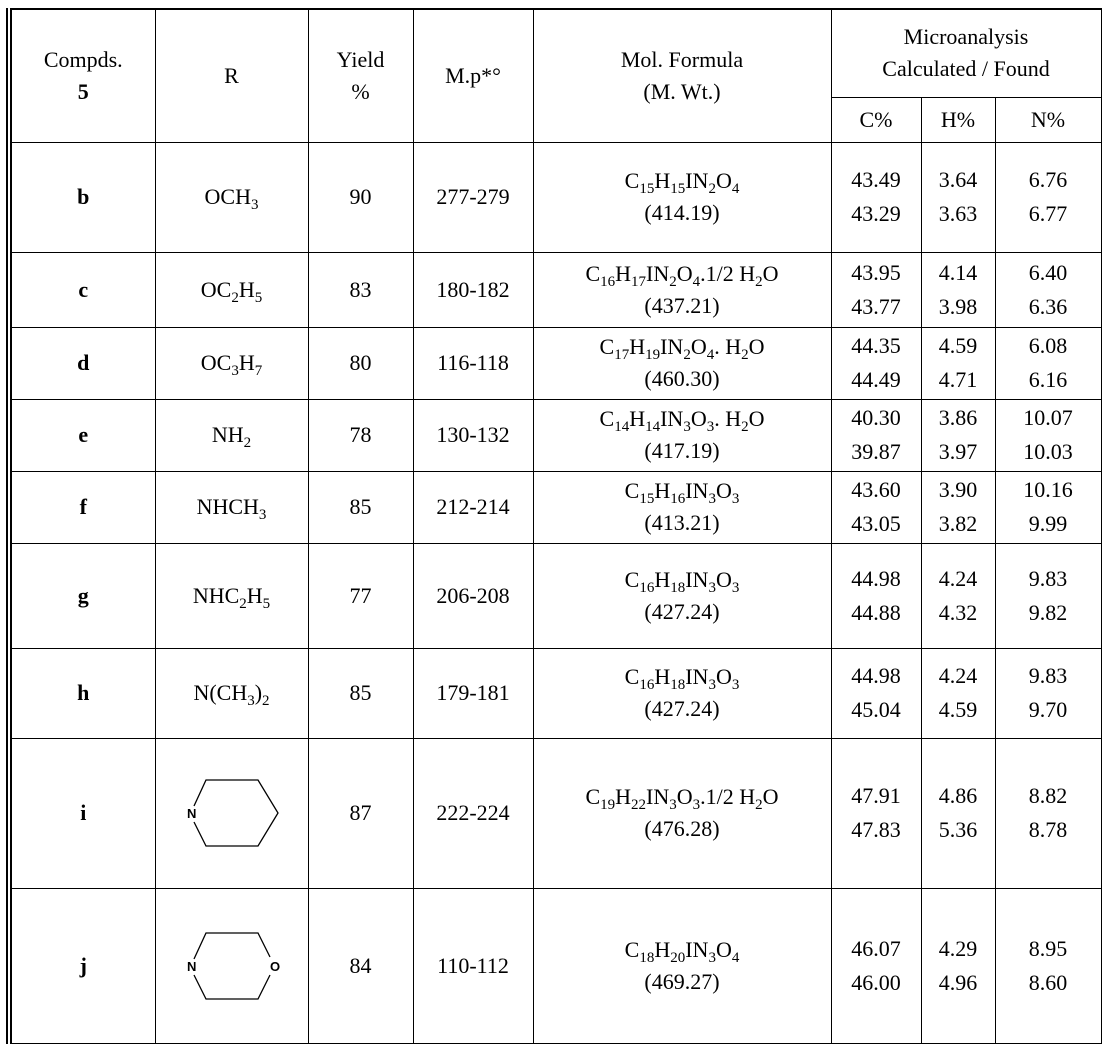 This screenshot has width=1104, height=1063. What do you see at coordinates (682, 828) in the screenshot?
I see `molecular-weight: (476.28)` at bounding box center [682, 828].